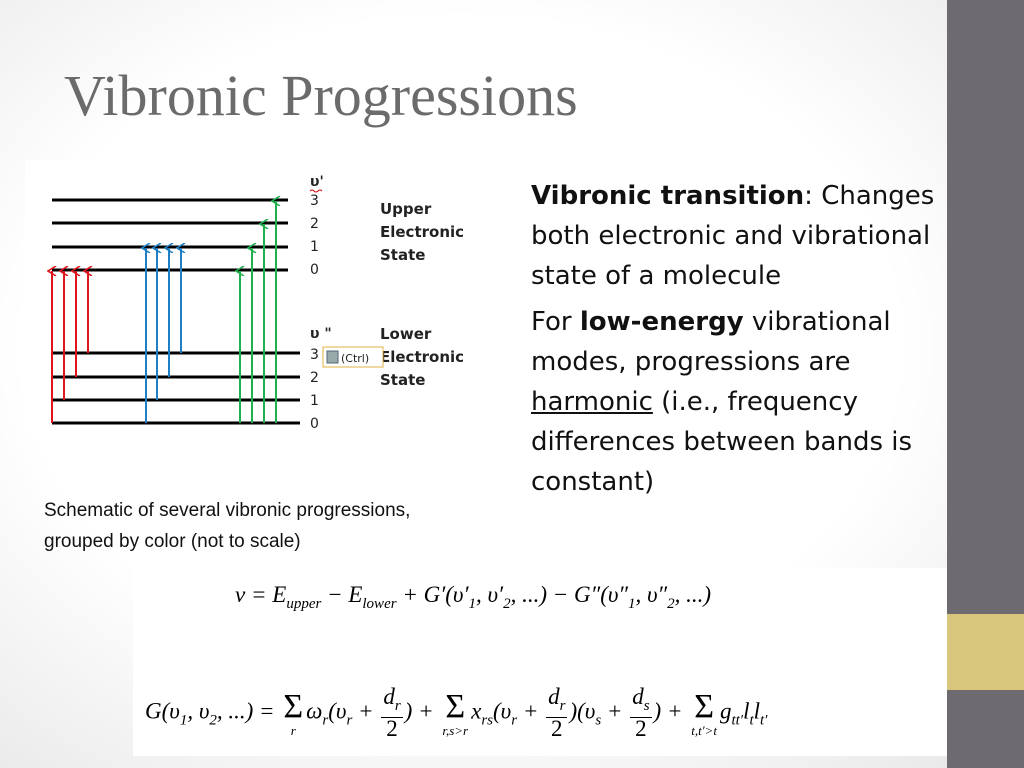 The width and height of the screenshot is (1024, 768). What do you see at coordinates (651, 594) in the screenshot?
I see `eq-text: , υ″` at bounding box center [651, 594].